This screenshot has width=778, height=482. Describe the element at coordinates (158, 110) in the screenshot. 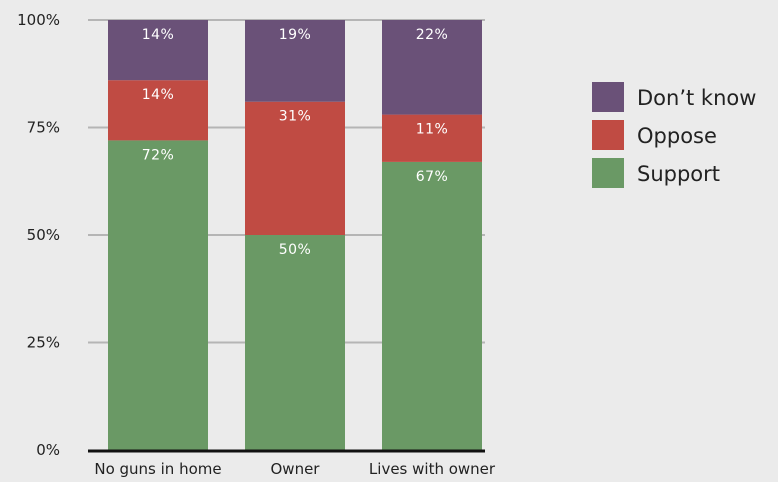

I see `bar-oppose-no-guns-in-home` at that location.